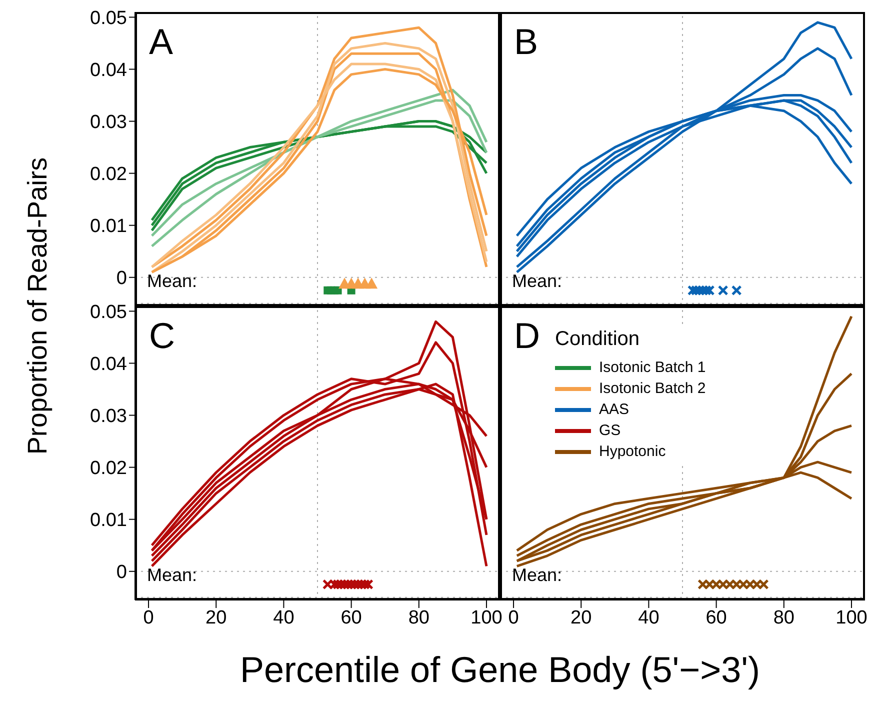 Image resolution: width=875 pixels, height=702 pixels. Describe the element at coordinates (598, 339) in the screenshot. I see `legend-title: Condition` at that location.